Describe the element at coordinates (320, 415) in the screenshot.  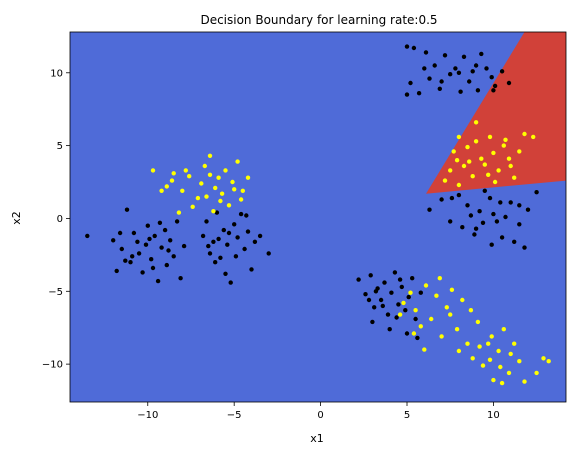
I see `x-tick-label: 0` at that location.